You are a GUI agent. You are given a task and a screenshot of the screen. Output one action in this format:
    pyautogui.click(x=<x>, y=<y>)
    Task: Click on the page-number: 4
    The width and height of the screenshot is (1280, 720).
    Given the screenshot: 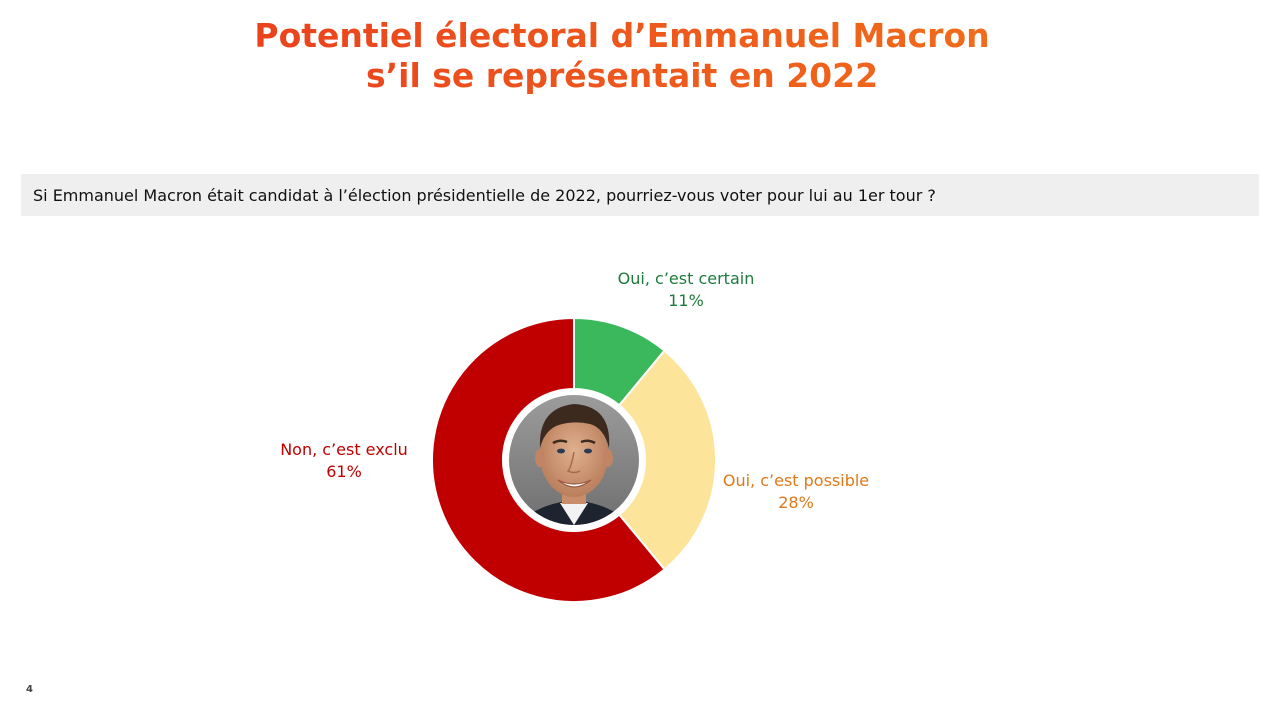 What is the action you would take?
    pyautogui.click(x=29, y=689)
    